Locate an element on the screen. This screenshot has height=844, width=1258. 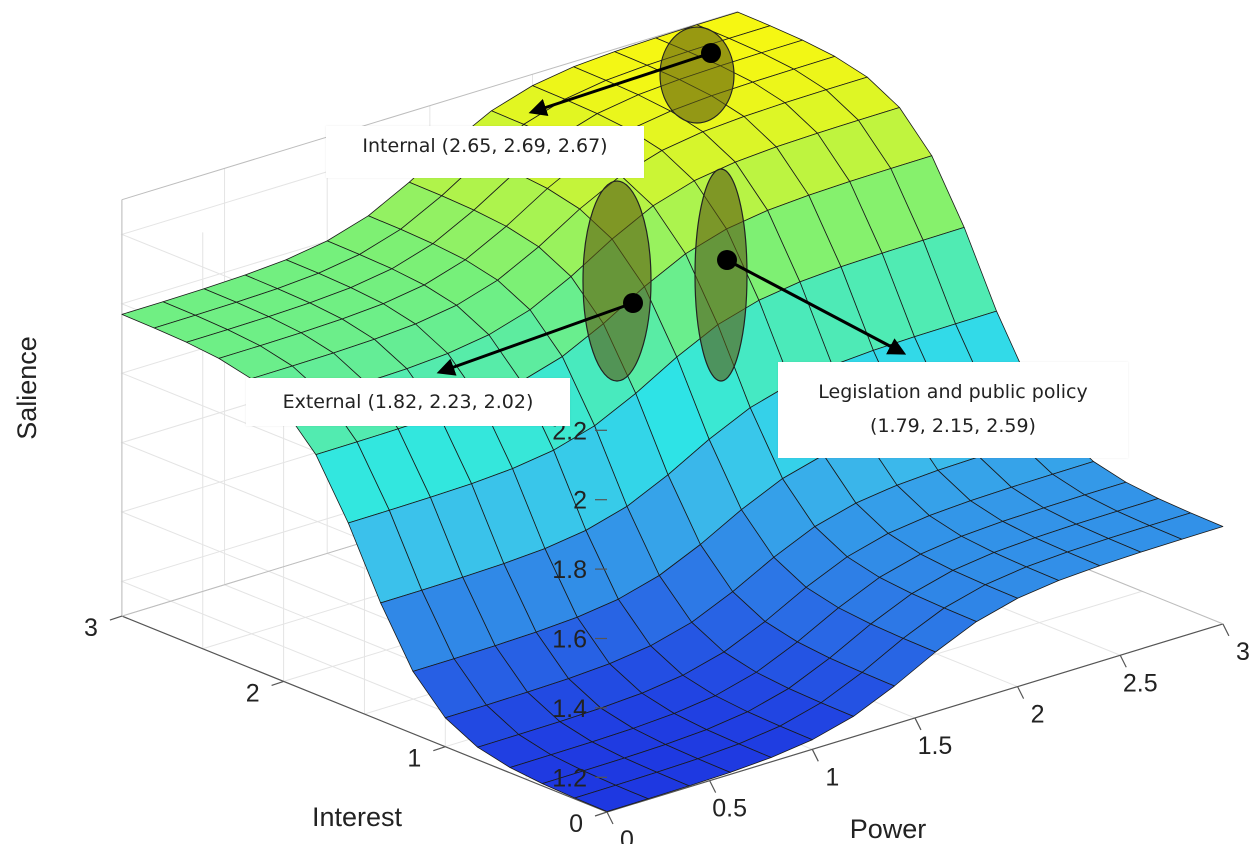
z-tick-label: 1.4 is located at coordinates (569, 709).